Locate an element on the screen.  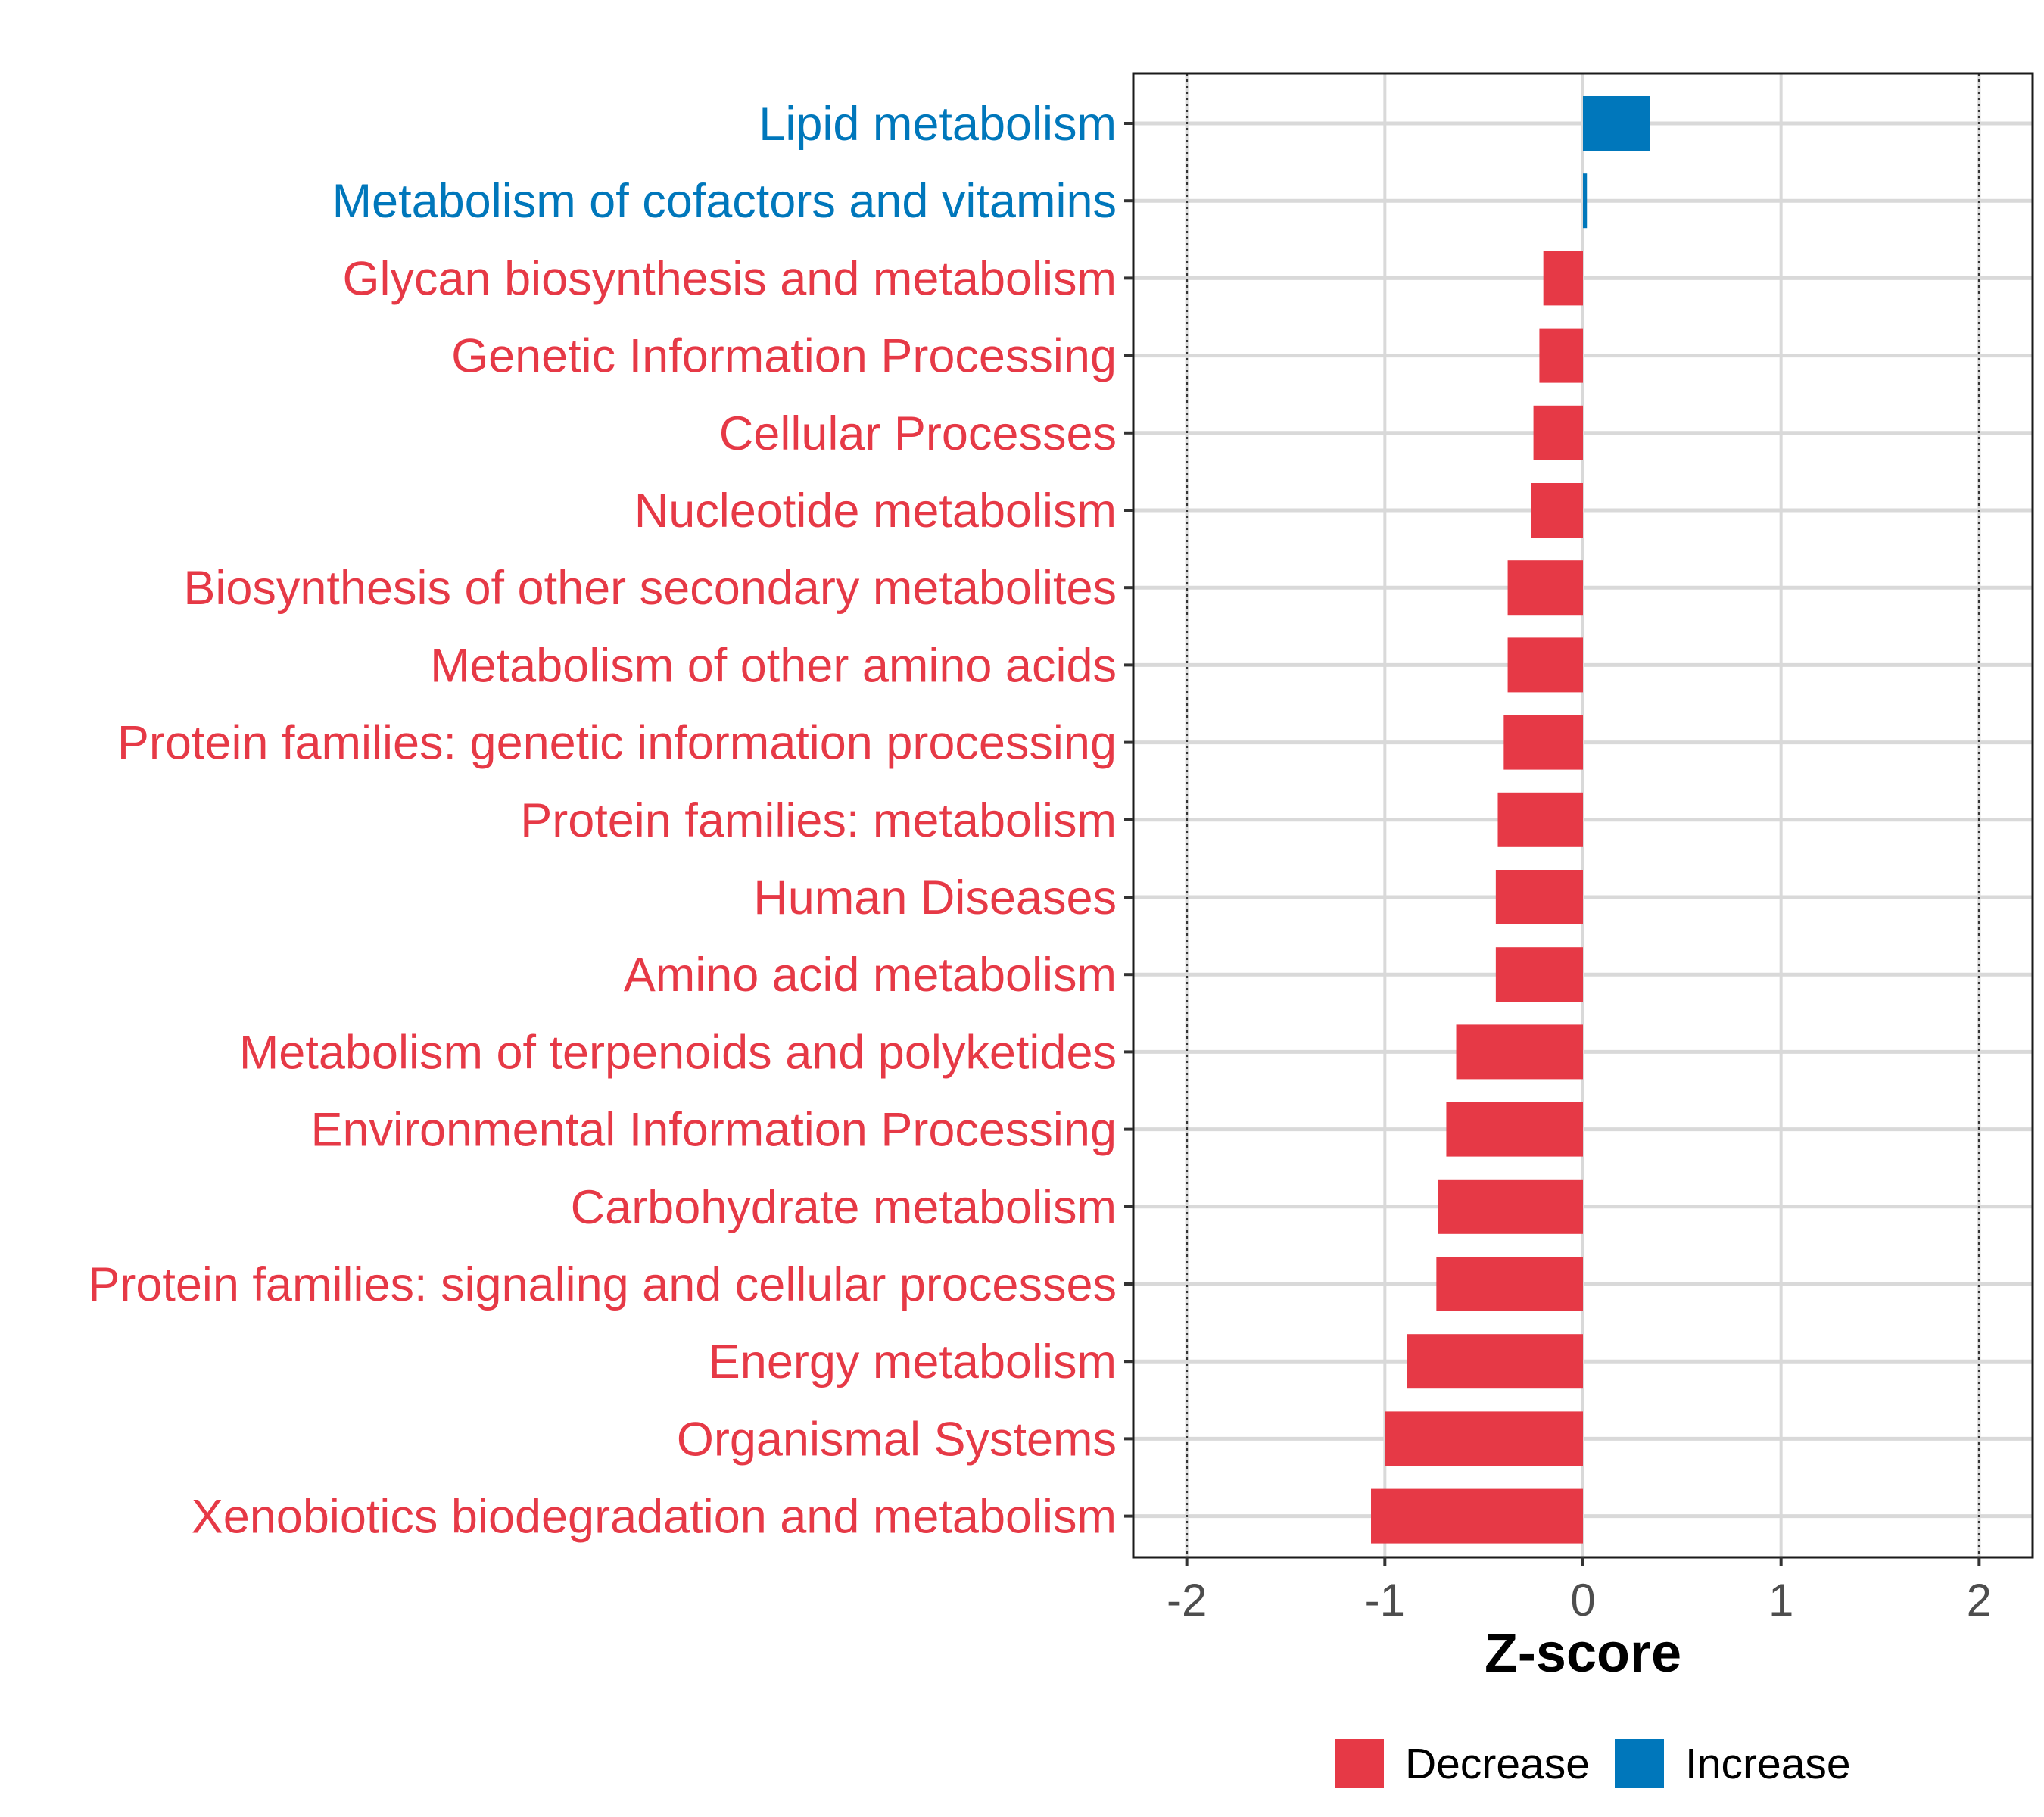
x-tick-label: 0 is located at coordinates (1582, 1600).